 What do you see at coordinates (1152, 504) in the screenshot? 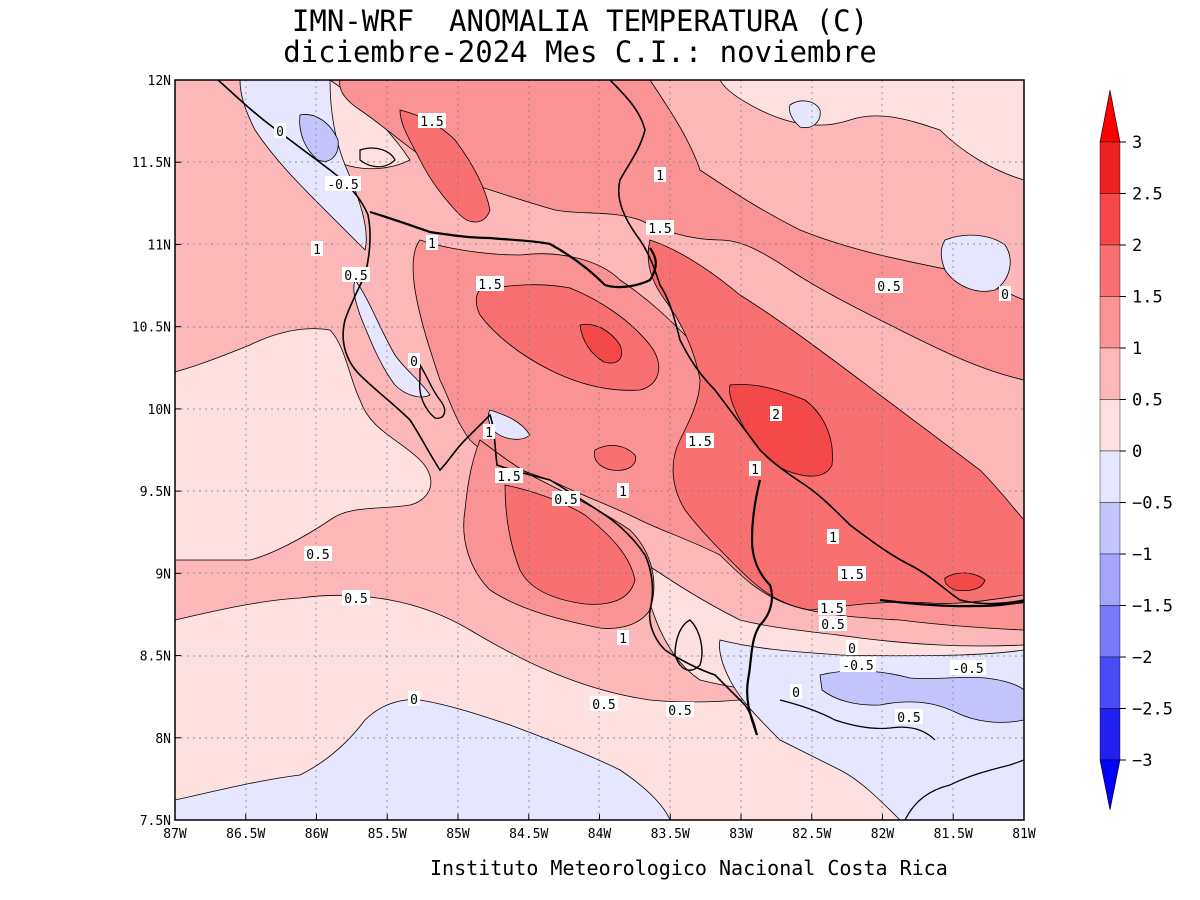
I see `colorbar-label: −0.5` at bounding box center [1152, 504].